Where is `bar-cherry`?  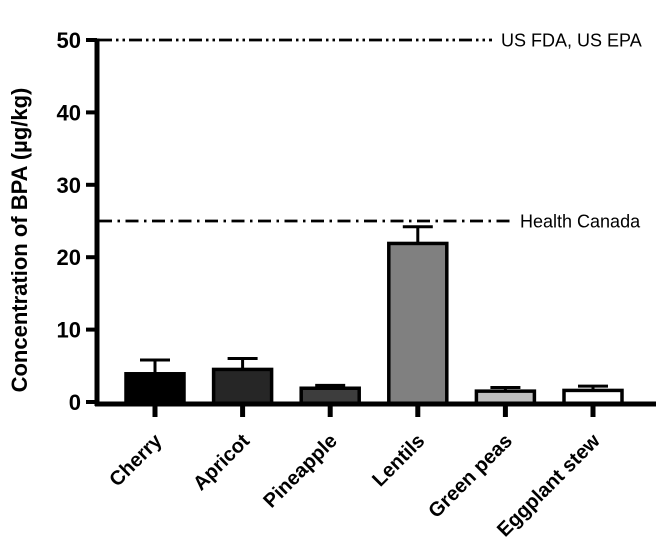
bar-cherry is located at coordinates (155, 389).